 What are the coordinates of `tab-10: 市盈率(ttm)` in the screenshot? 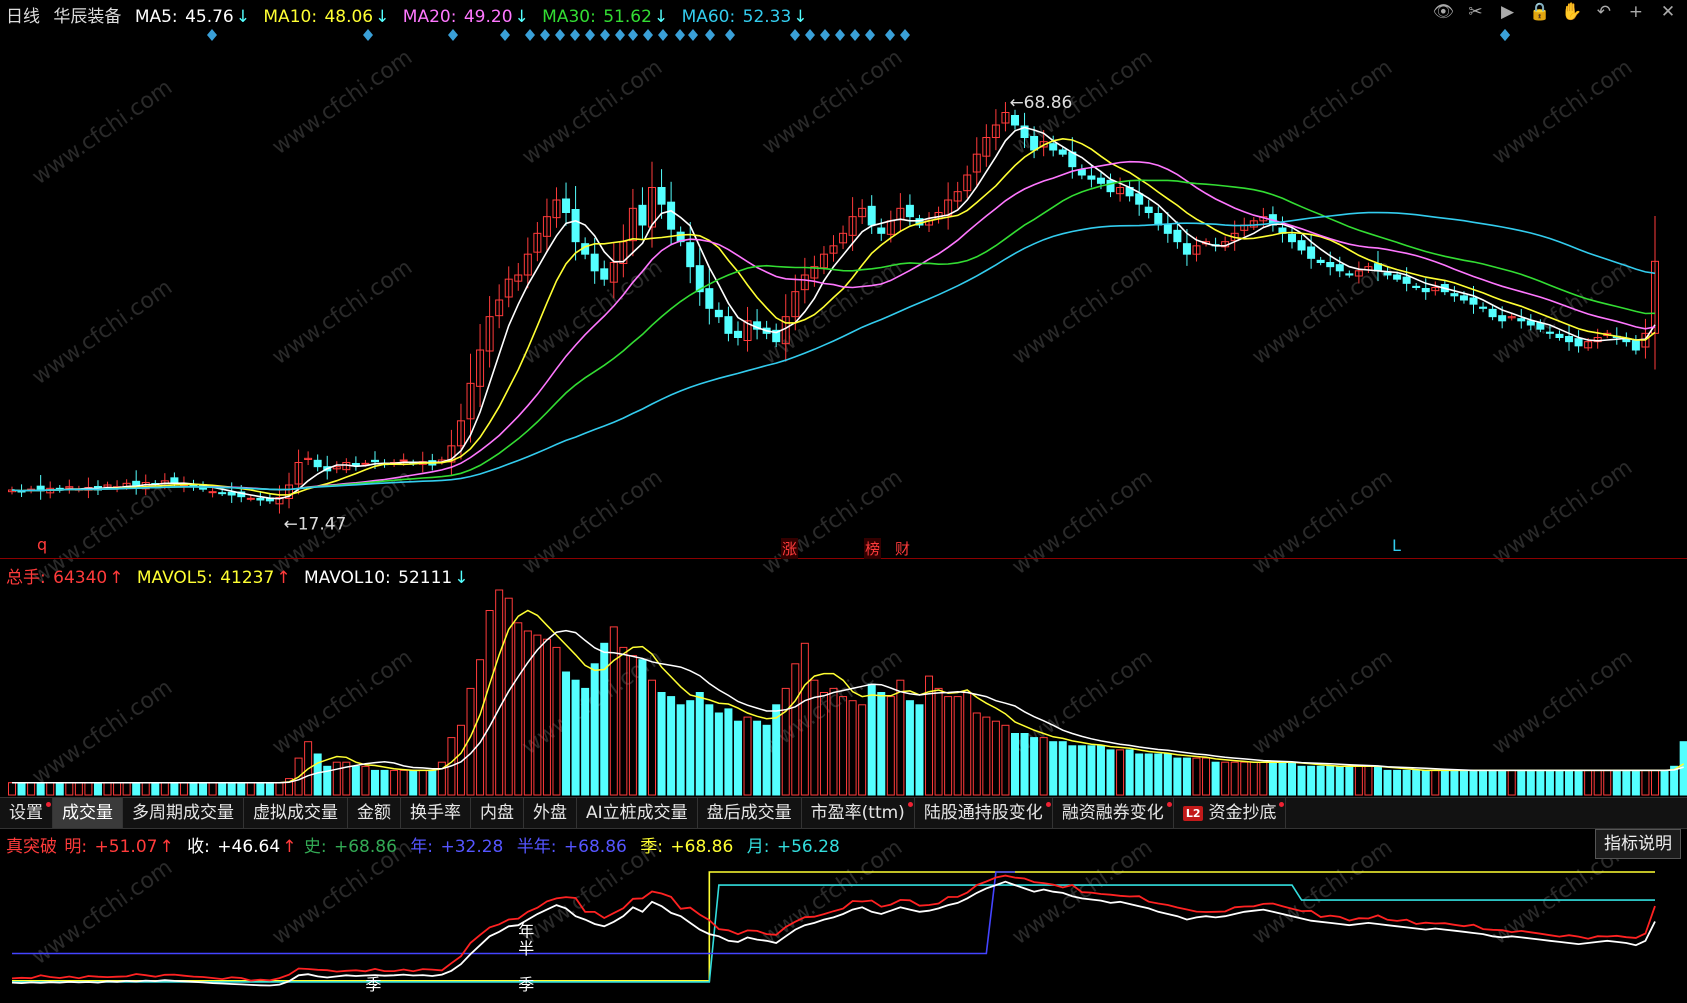 It's located at (858, 813).